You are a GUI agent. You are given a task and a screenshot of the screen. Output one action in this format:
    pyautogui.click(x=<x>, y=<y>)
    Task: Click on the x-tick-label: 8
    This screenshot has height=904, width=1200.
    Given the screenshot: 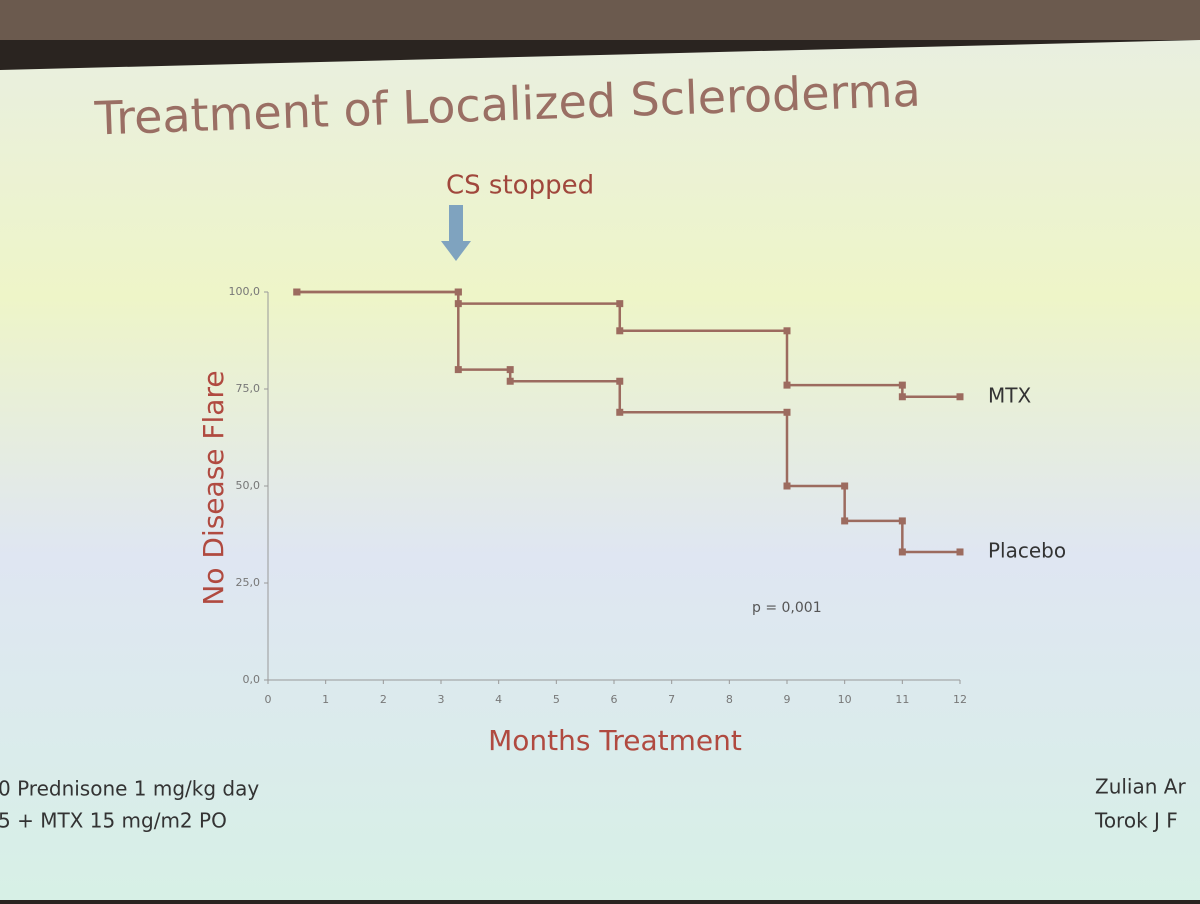 What is the action you would take?
    pyautogui.click(x=729, y=699)
    